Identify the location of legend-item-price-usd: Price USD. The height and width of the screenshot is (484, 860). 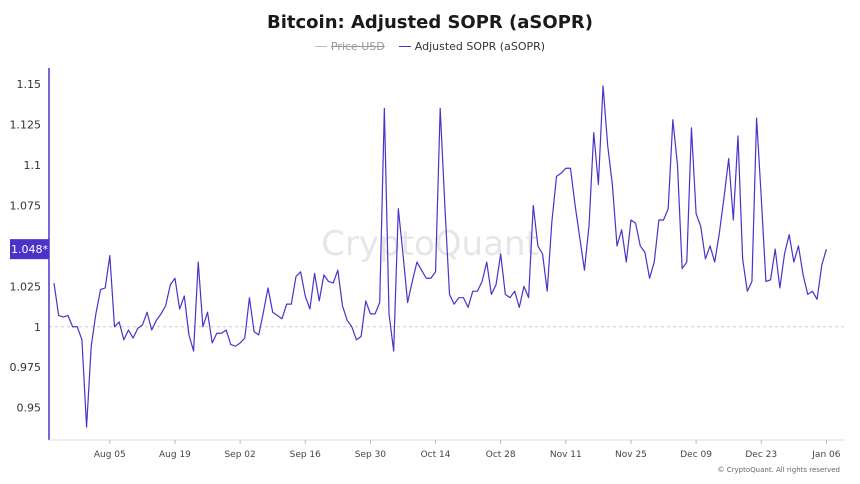
(349, 46).